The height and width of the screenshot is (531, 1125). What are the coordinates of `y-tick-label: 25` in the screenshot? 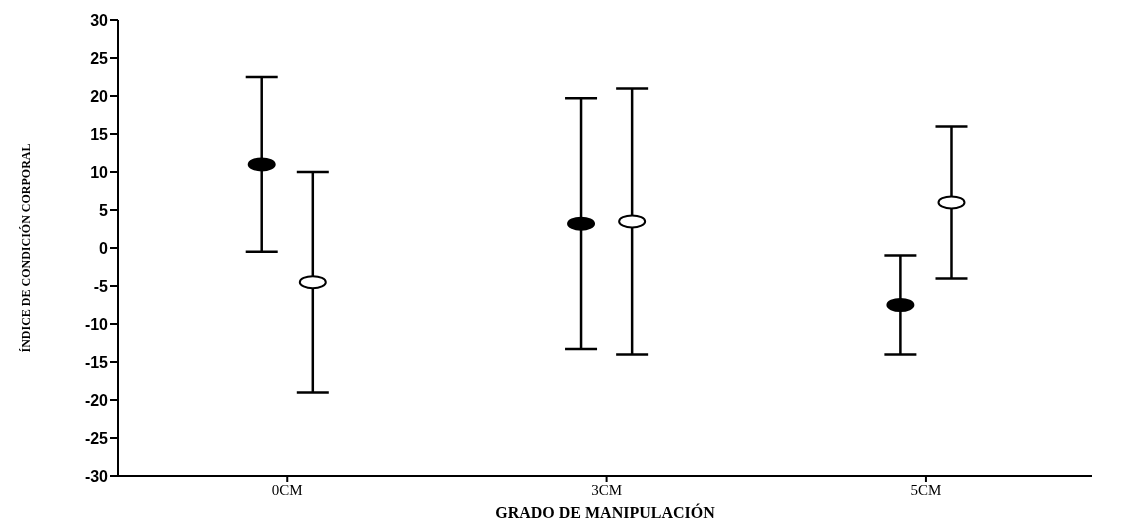 It's located at (99, 58).